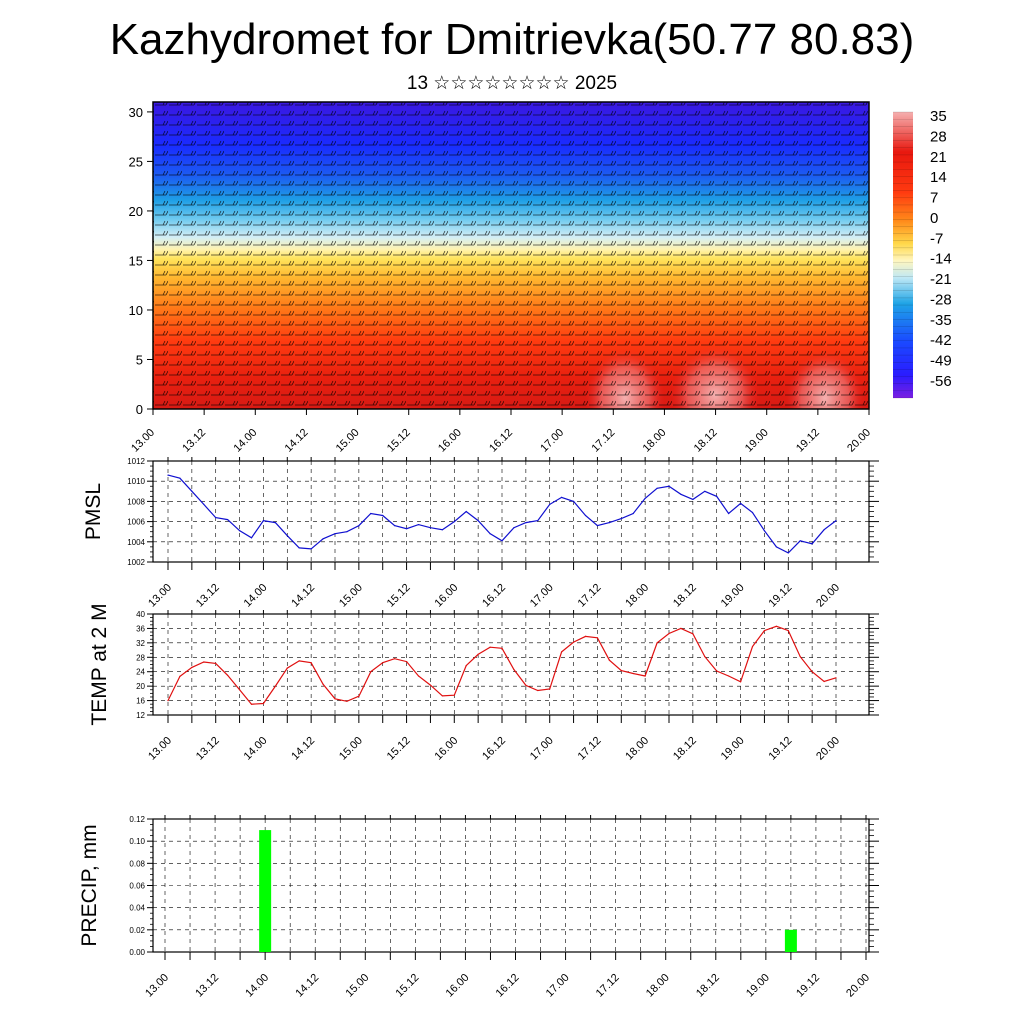 This screenshot has width=1024, height=1024. What do you see at coordinates (140, 686) in the screenshot?
I see `y-tick-label: 20` at bounding box center [140, 686].